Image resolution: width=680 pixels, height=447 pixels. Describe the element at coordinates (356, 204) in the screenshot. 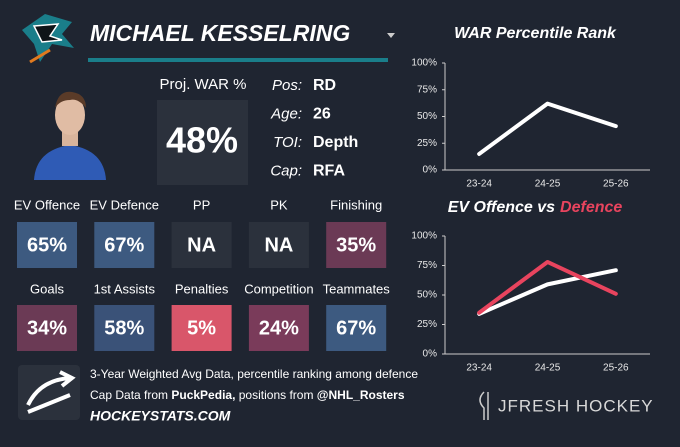

I see `tile-label: Finishing` at that location.